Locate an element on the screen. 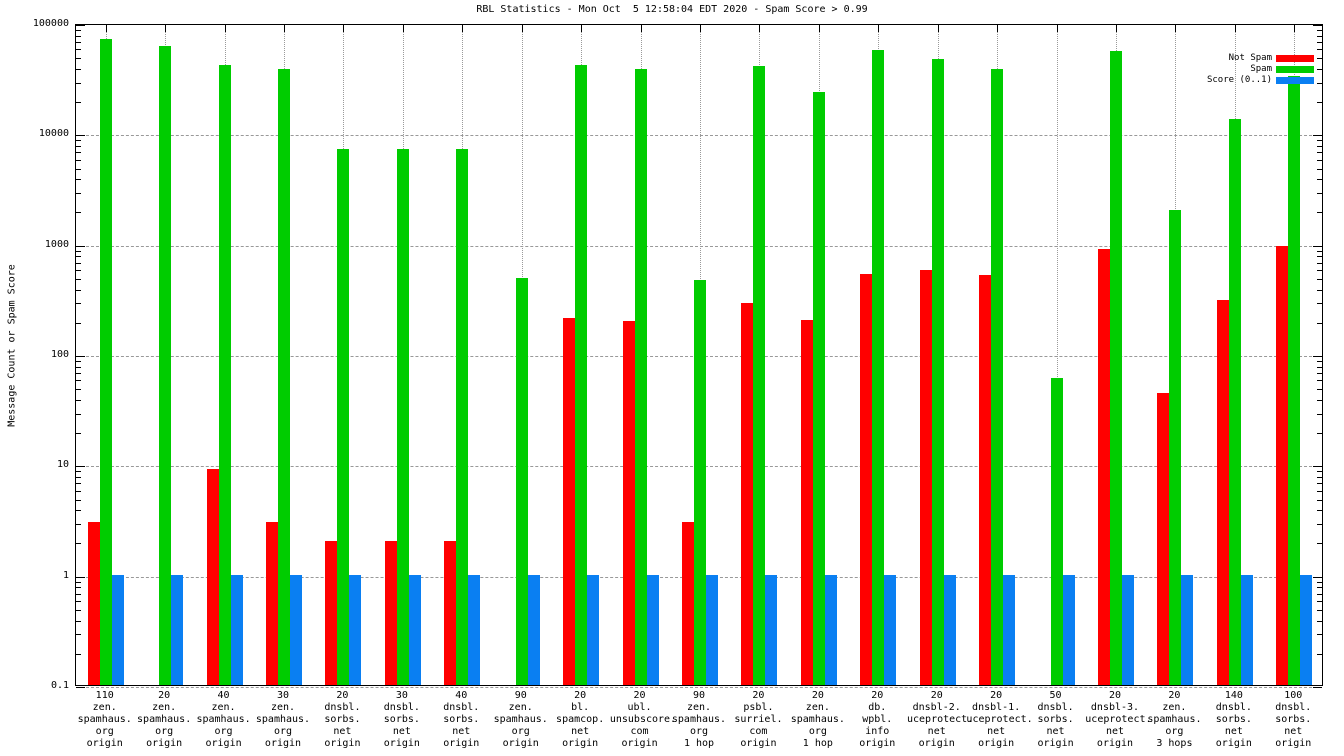 This screenshot has height=756, width=1344. x-axis-tick-label: 40 zen. spamhaus. org origin is located at coordinates (223, 719).